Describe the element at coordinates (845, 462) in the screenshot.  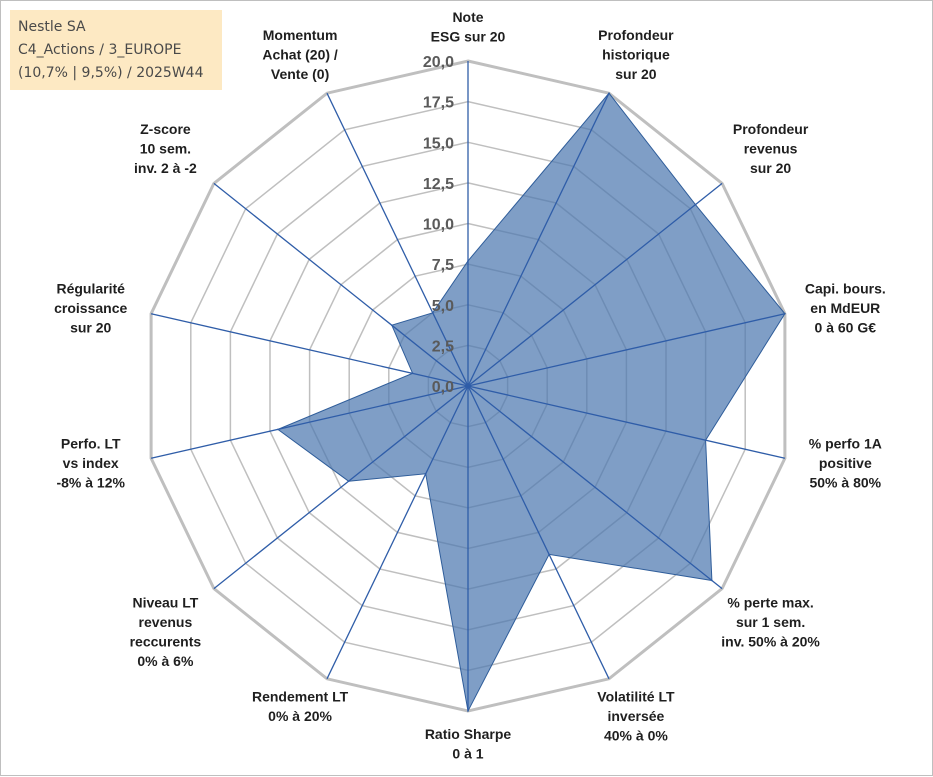
I see `axis-label-4: % perfo 1A positive 50% à 80%` at that location.